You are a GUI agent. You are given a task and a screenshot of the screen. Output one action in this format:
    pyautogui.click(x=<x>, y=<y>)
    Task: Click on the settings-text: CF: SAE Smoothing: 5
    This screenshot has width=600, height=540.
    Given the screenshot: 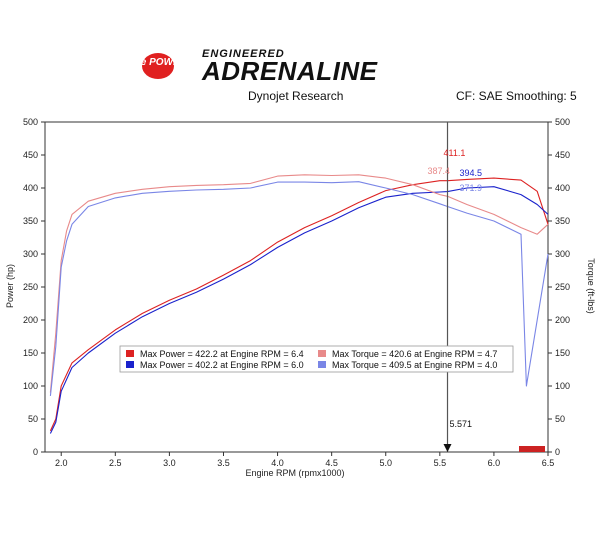 What is the action you would take?
    pyautogui.click(x=516, y=96)
    